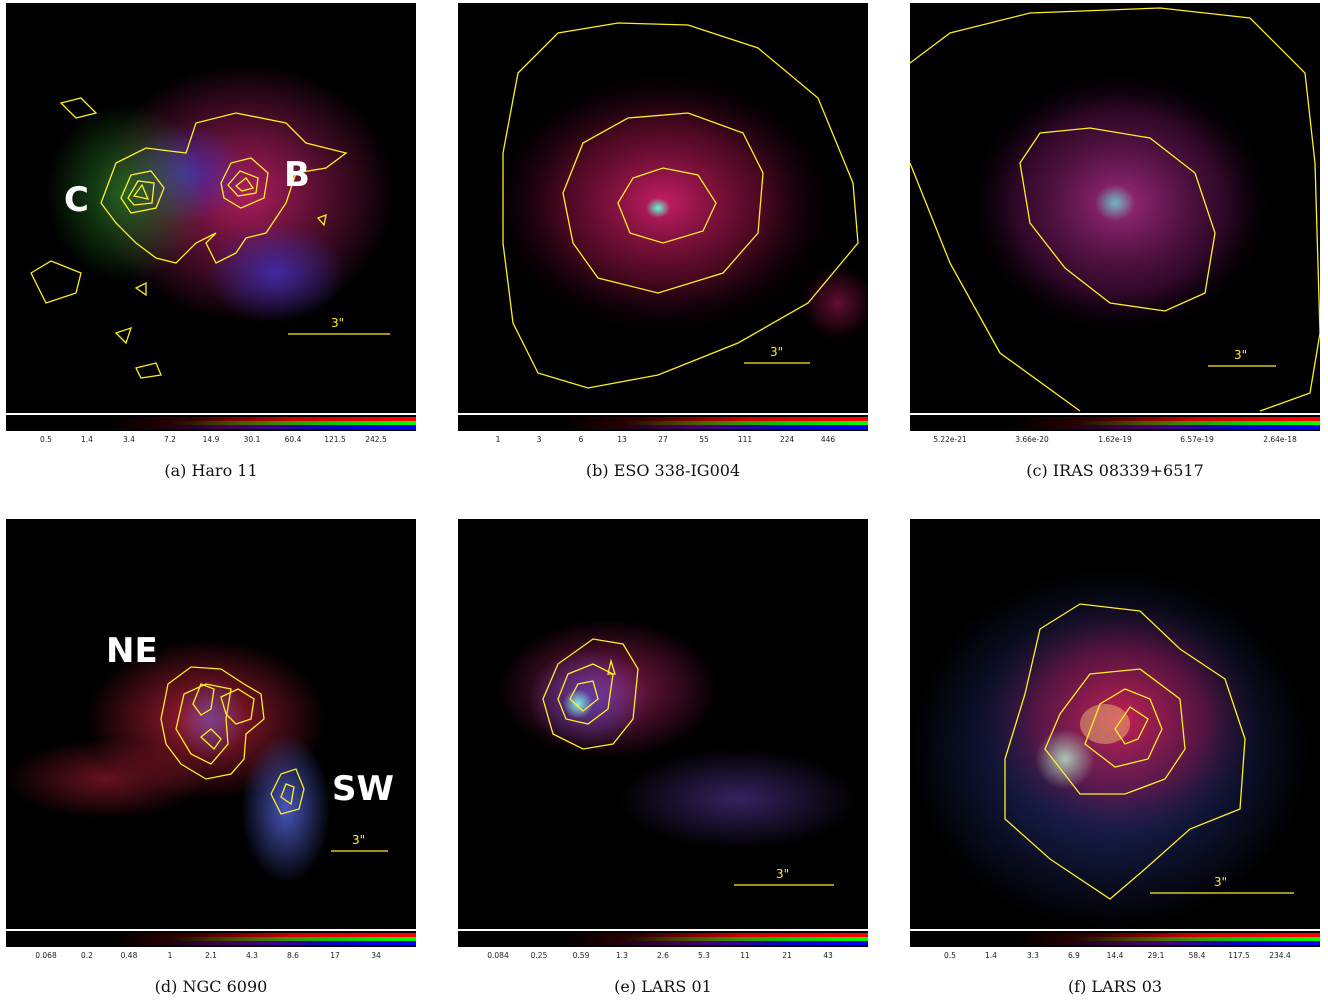 The height and width of the screenshot is (1004, 1328). What do you see at coordinates (363, 789) in the screenshot?
I see `region-label-sw: SW` at bounding box center [363, 789].